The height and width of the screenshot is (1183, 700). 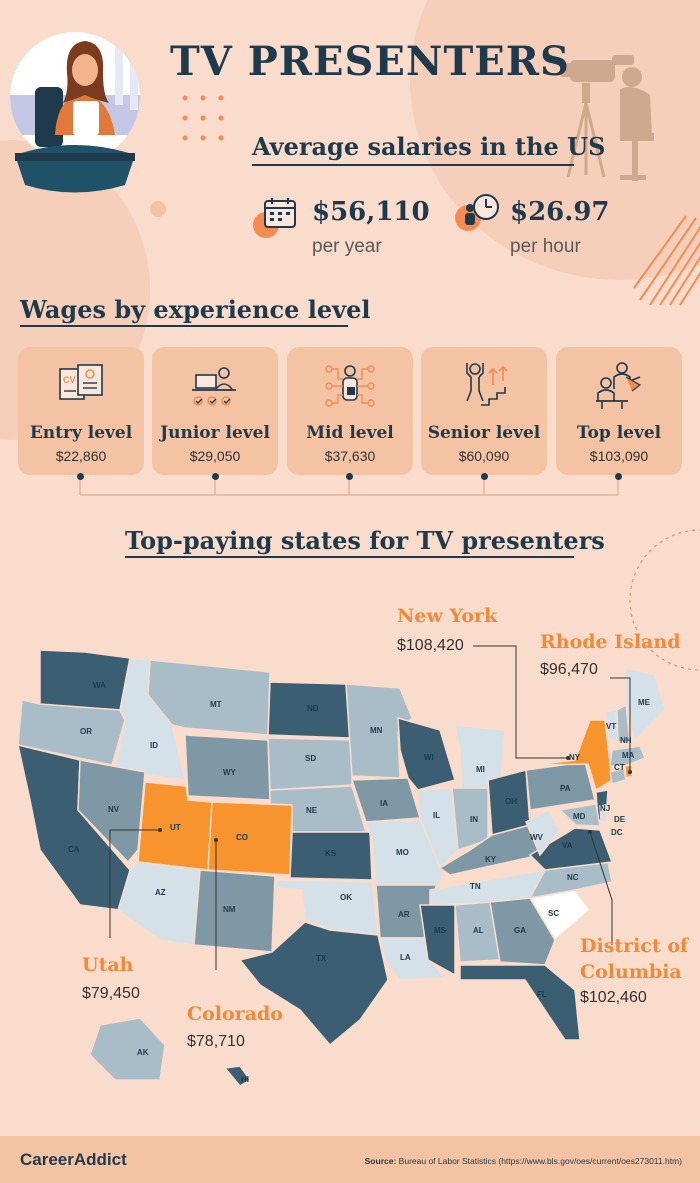 What do you see at coordinates (154, 745) in the screenshot?
I see `svg-text: ID` at bounding box center [154, 745].